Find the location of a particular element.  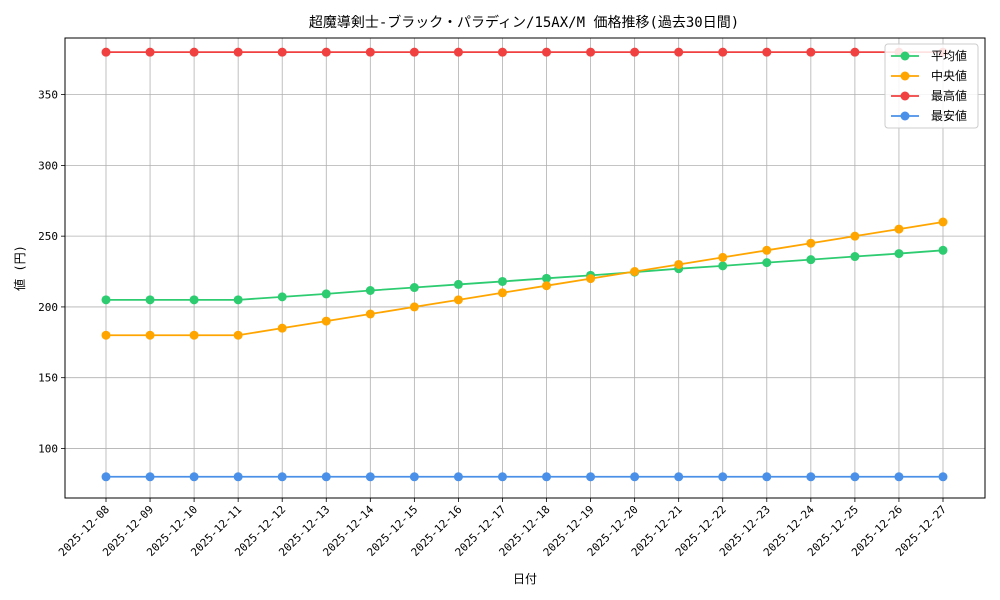

y-tick-label: 300 is located at coordinates (48, 165).